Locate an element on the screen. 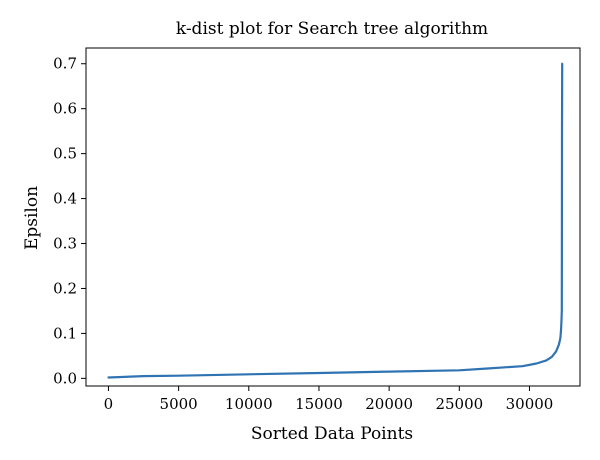 The image size is (600, 460). x-axis-label: Sorted Data Points is located at coordinates (332, 434).